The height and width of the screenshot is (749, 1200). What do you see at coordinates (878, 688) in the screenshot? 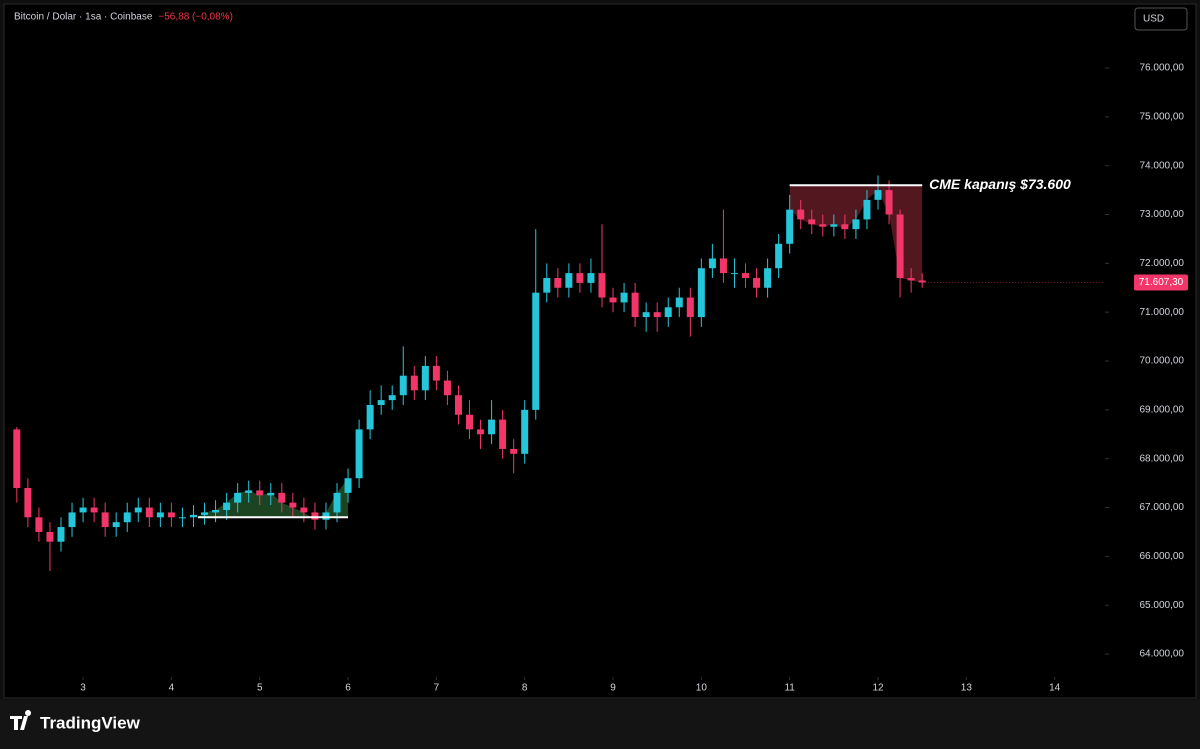
I see `x-tick-label: 12` at bounding box center [878, 688].